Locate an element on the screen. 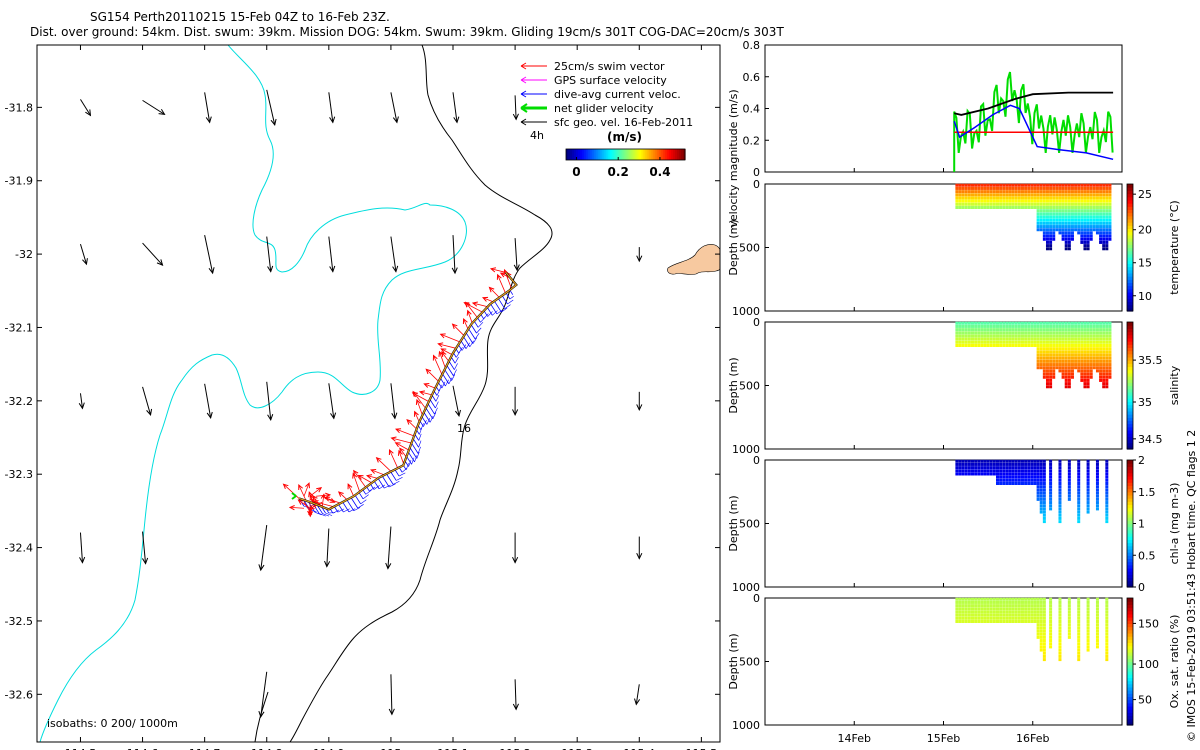 The image size is (1200, 750). chla-y-tick-label: 1000 is located at coordinates (746, 587).